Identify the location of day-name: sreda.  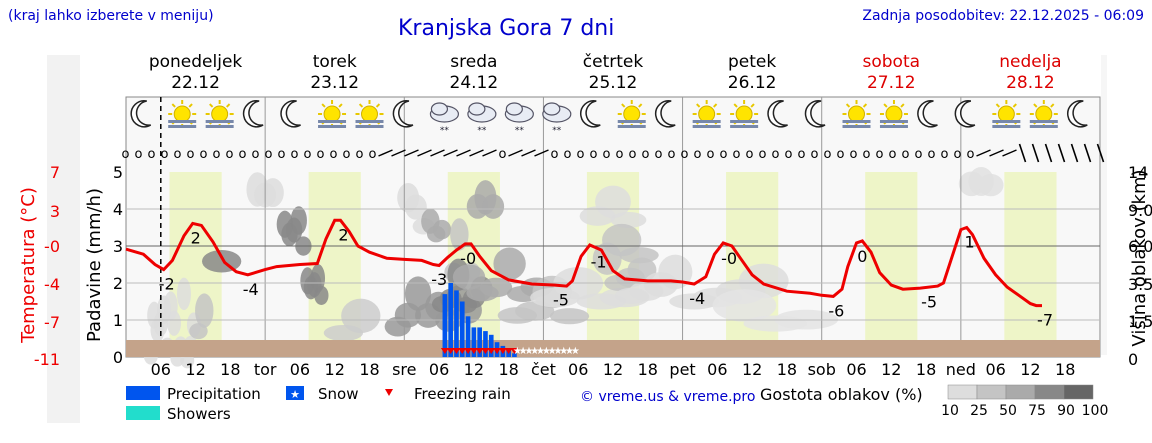
(474, 62).